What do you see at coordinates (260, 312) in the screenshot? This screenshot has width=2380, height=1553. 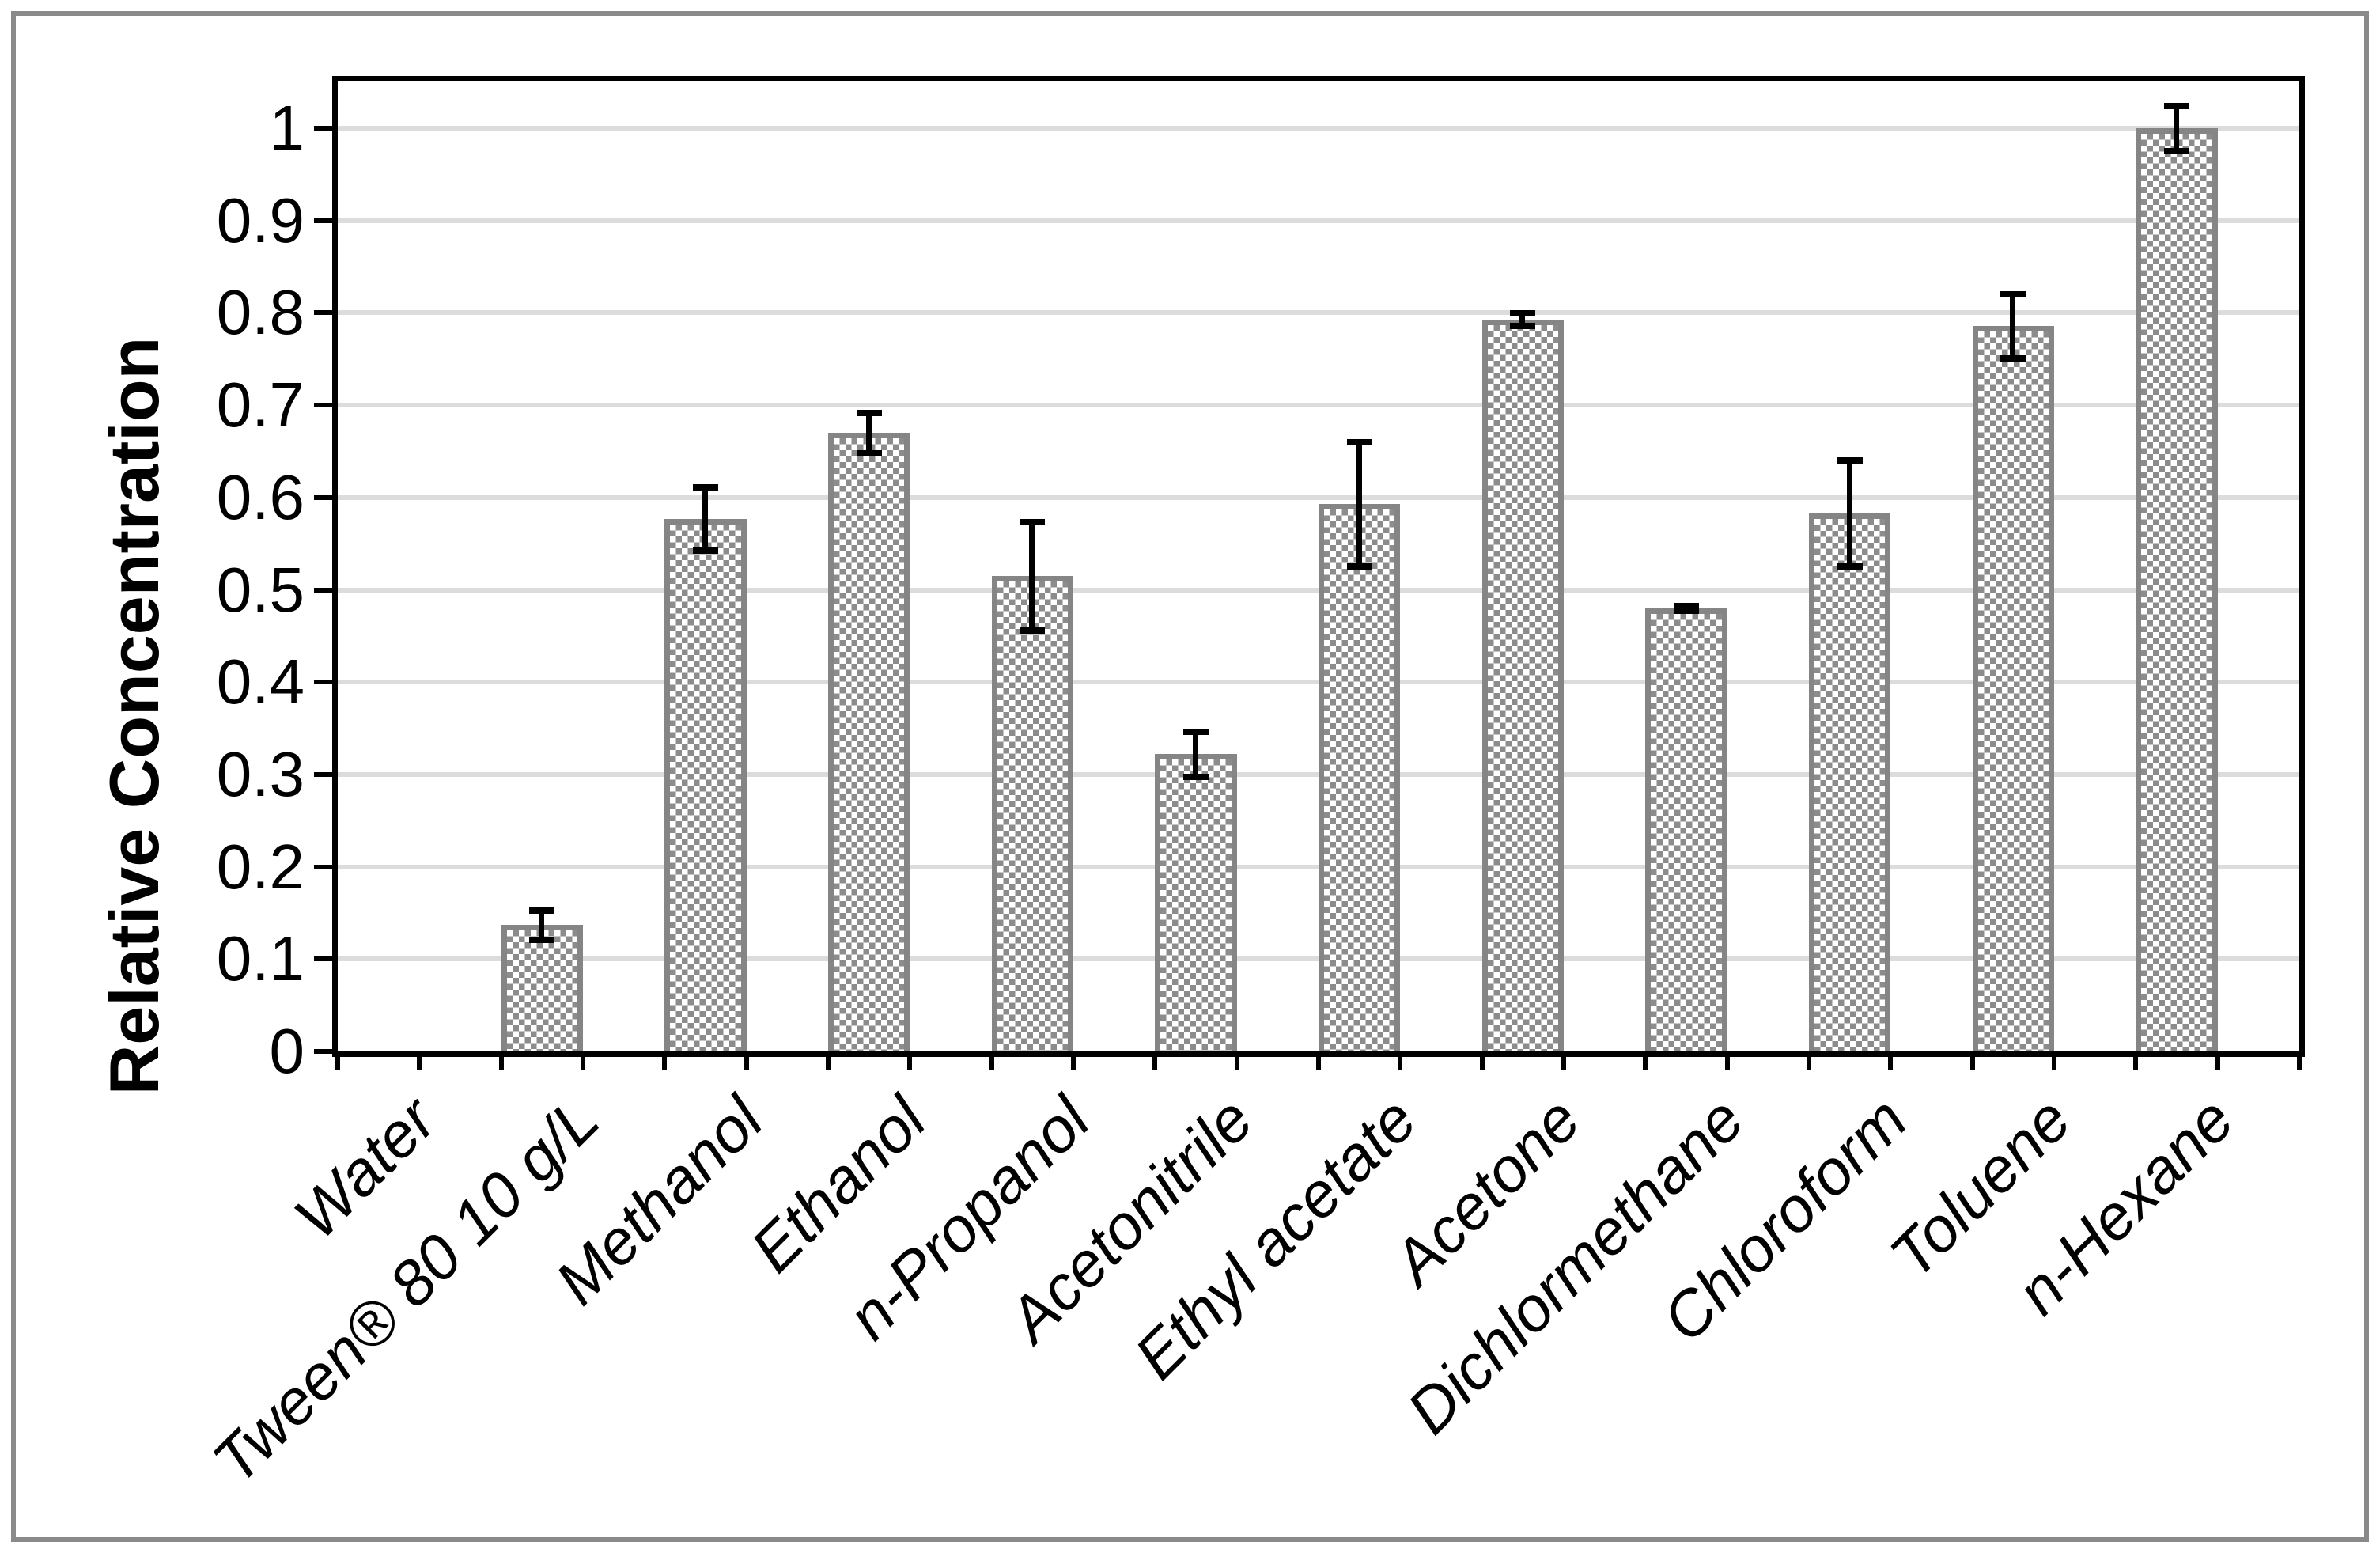 I see `y-tick-label: 0.8` at bounding box center [260, 312].